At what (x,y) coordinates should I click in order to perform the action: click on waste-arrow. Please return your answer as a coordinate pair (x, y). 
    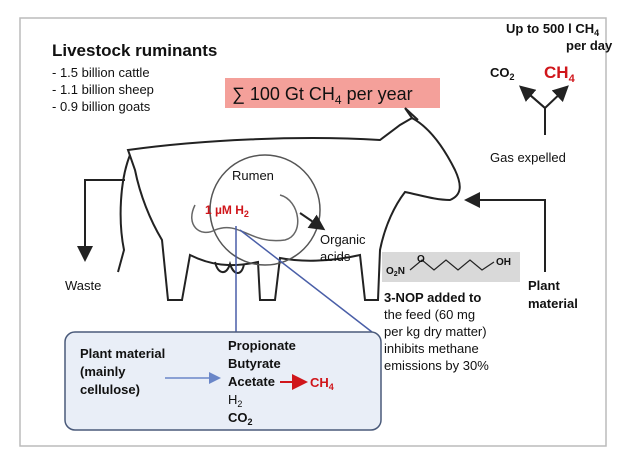
    Looking at the image, I should click on (101, 220).